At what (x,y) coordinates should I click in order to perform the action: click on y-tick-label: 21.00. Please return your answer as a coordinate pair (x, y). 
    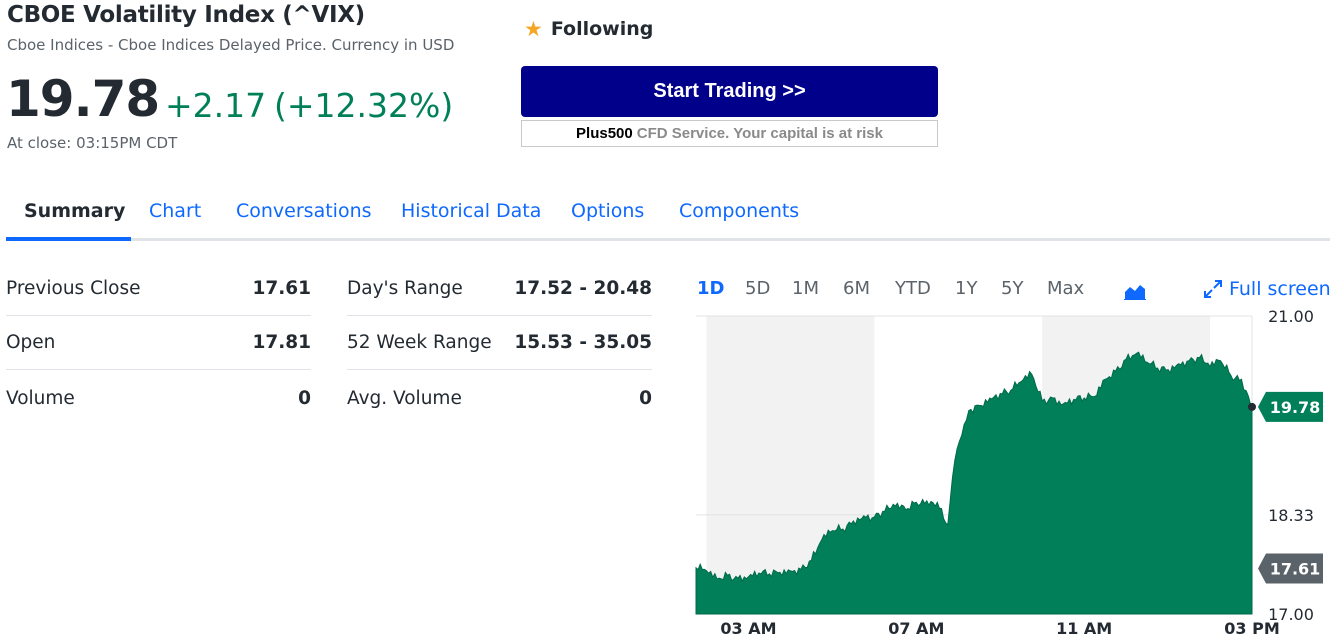
    Looking at the image, I should click on (1291, 316).